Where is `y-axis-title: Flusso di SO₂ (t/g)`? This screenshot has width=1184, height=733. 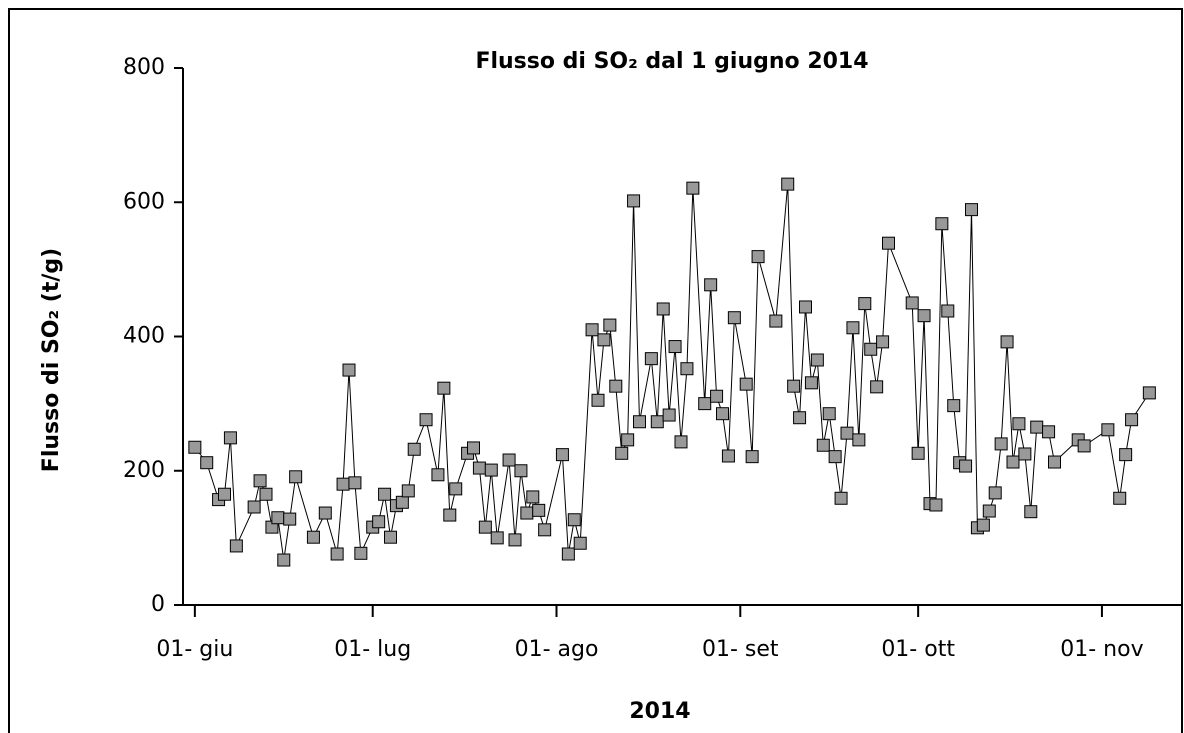 y-axis-title: Flusso di SO₂ (t/g) is located at coordinates (51, 360).